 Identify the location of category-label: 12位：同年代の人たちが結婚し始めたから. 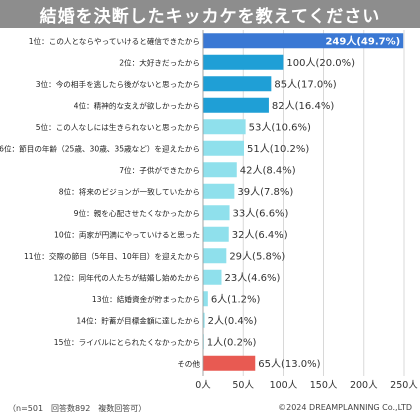
(127, 277).